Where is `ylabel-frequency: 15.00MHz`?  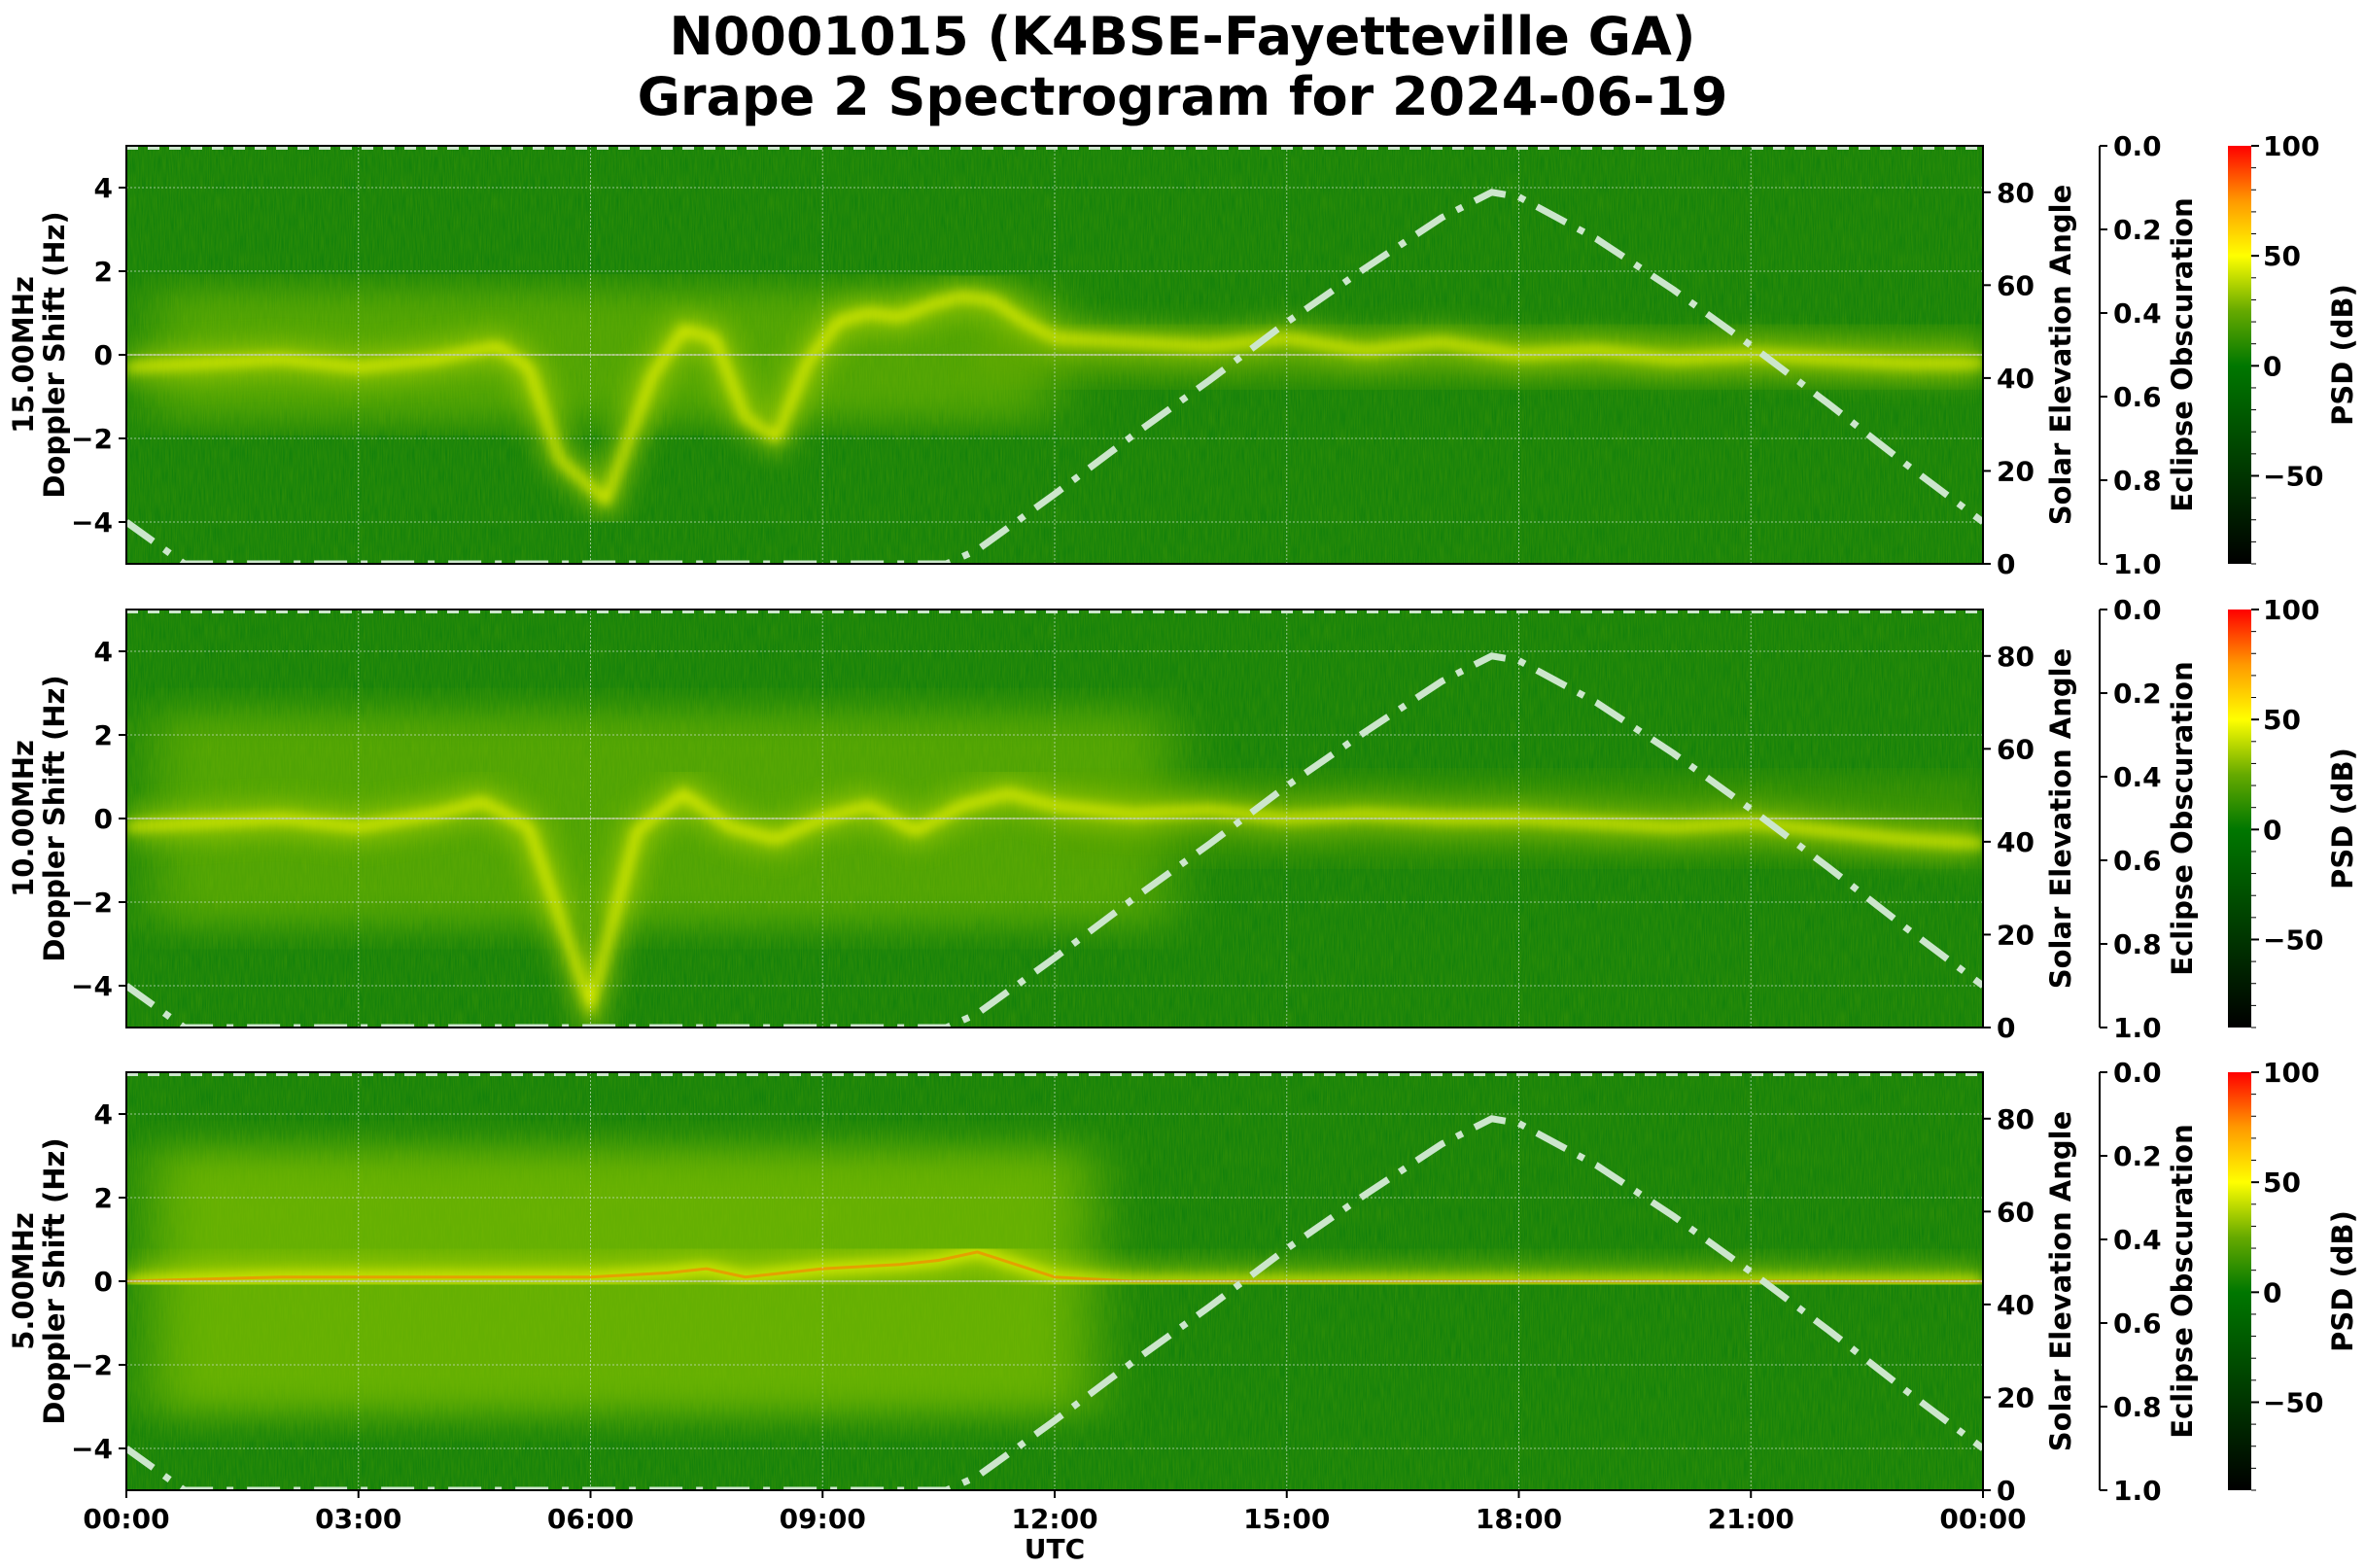 ylabel-frequency: 15.00MHz is located at coordinates (23, 355).